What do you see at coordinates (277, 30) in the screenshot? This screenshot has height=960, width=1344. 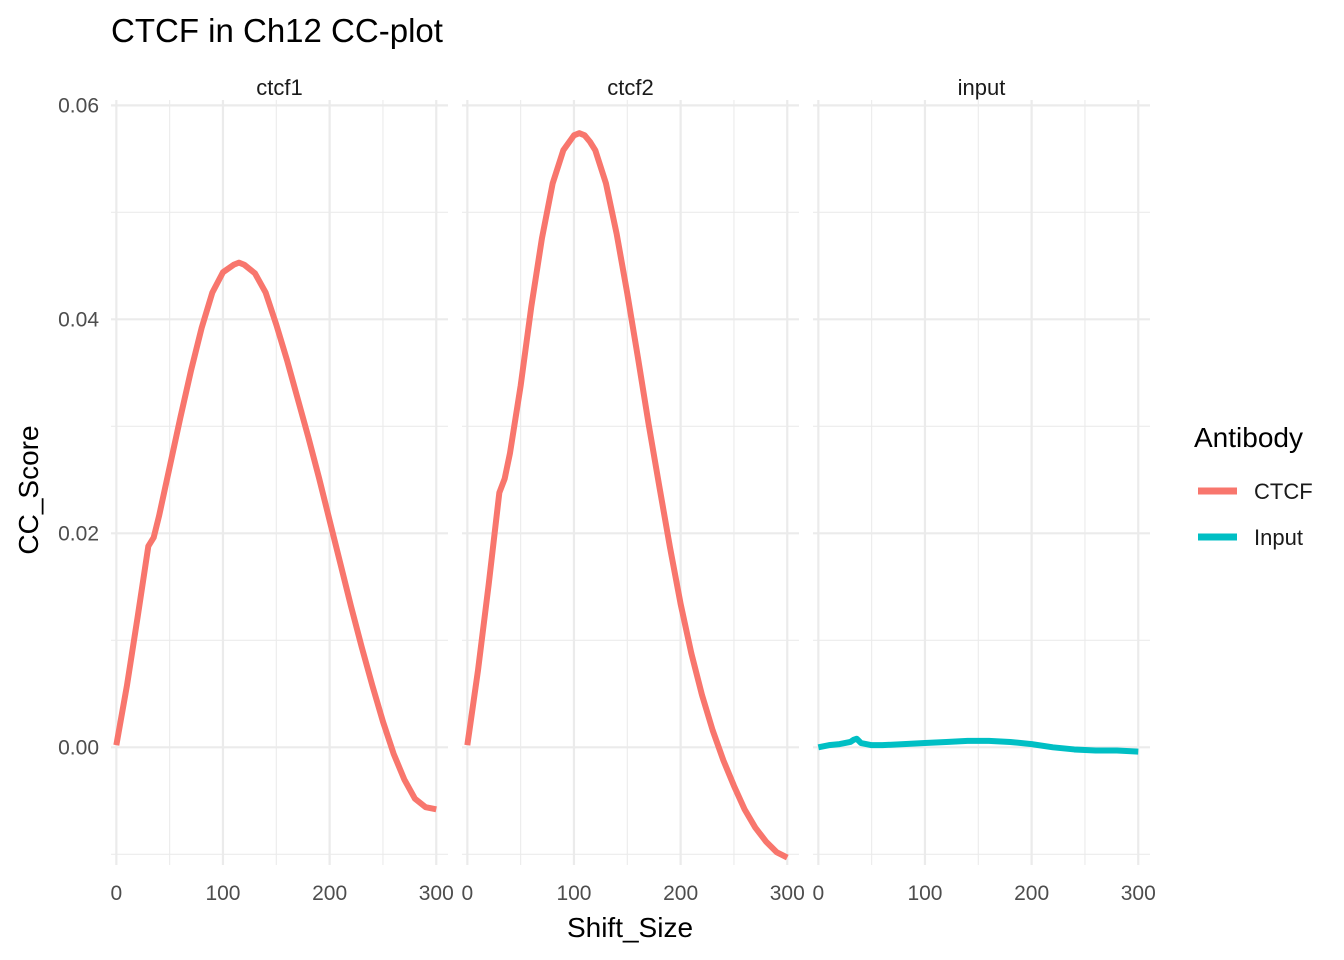 I see `chart-title: CTCF in Ch12 CC-plot` at bounding box center [277, 30].